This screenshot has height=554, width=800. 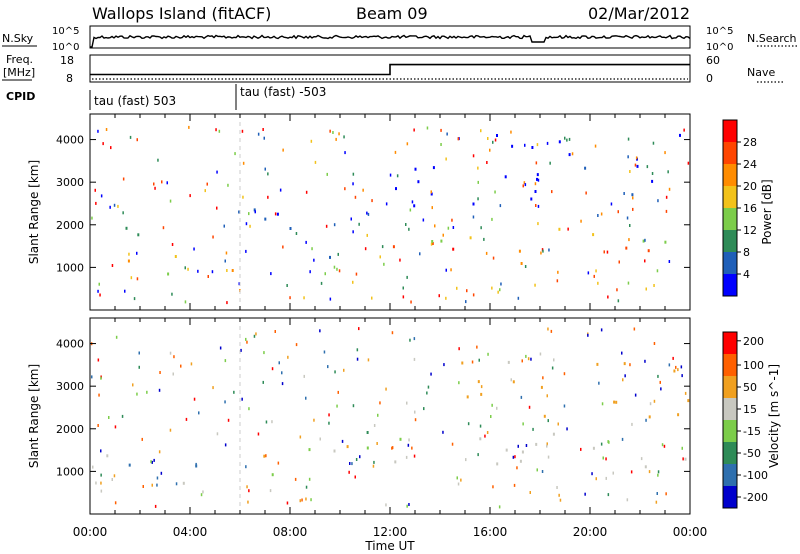 What do you see at coordinates (772, 38) in the screenshot?
I see `nsearch-label: N.Search` at bounding box center [772, 38].